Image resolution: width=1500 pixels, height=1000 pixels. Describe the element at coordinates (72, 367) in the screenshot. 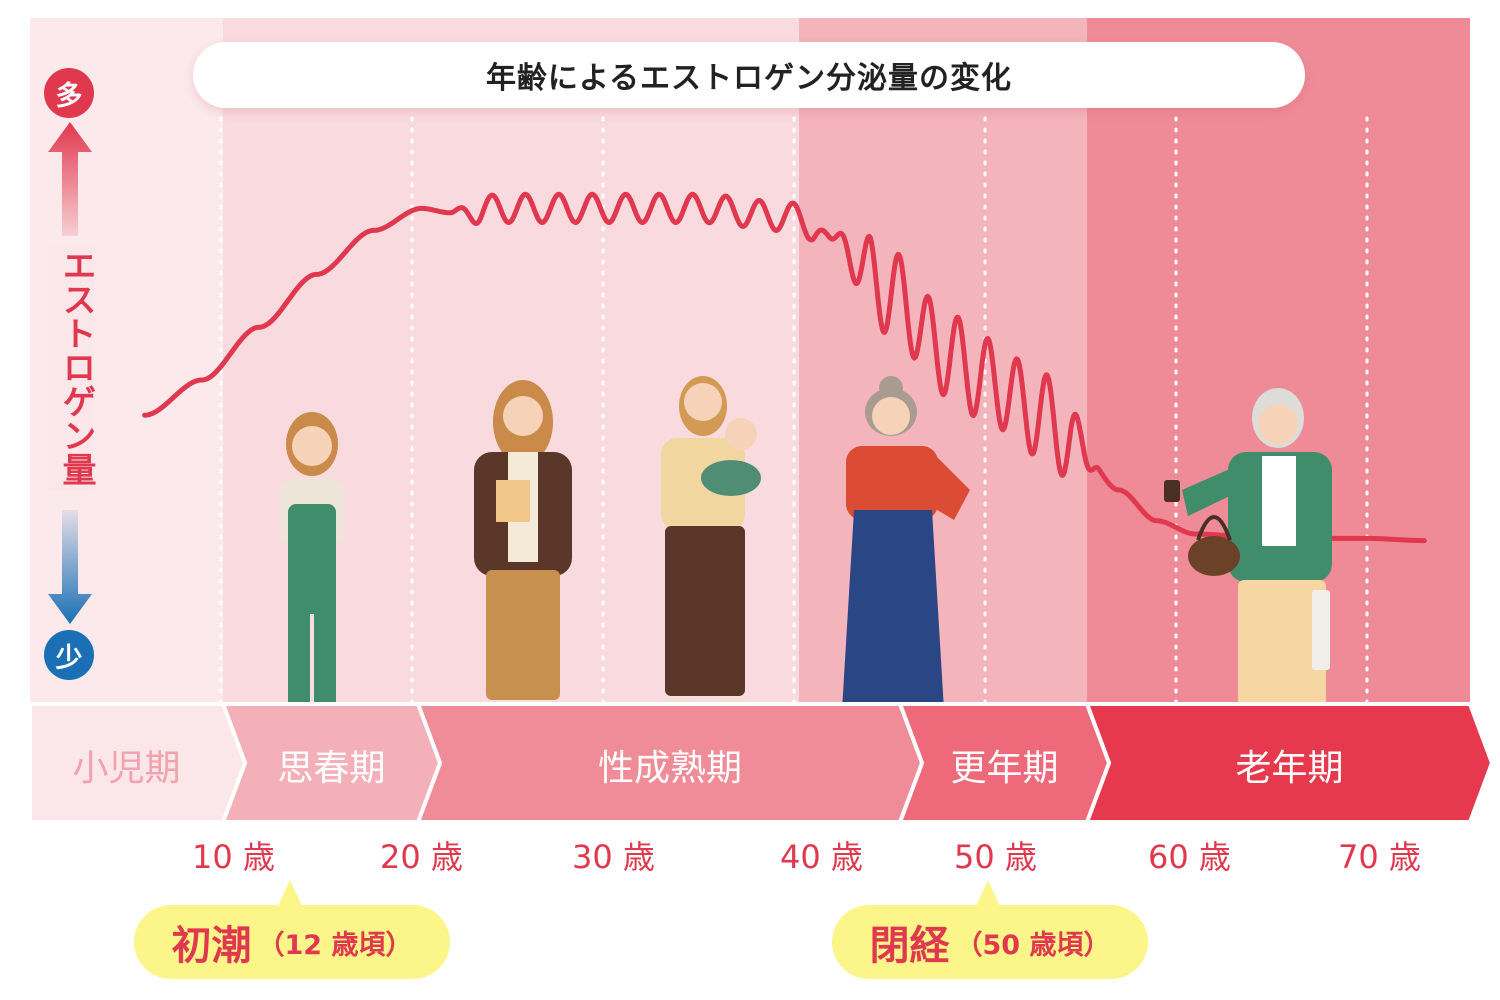

I see `y-axis-label: エストロゲン量` at that location.